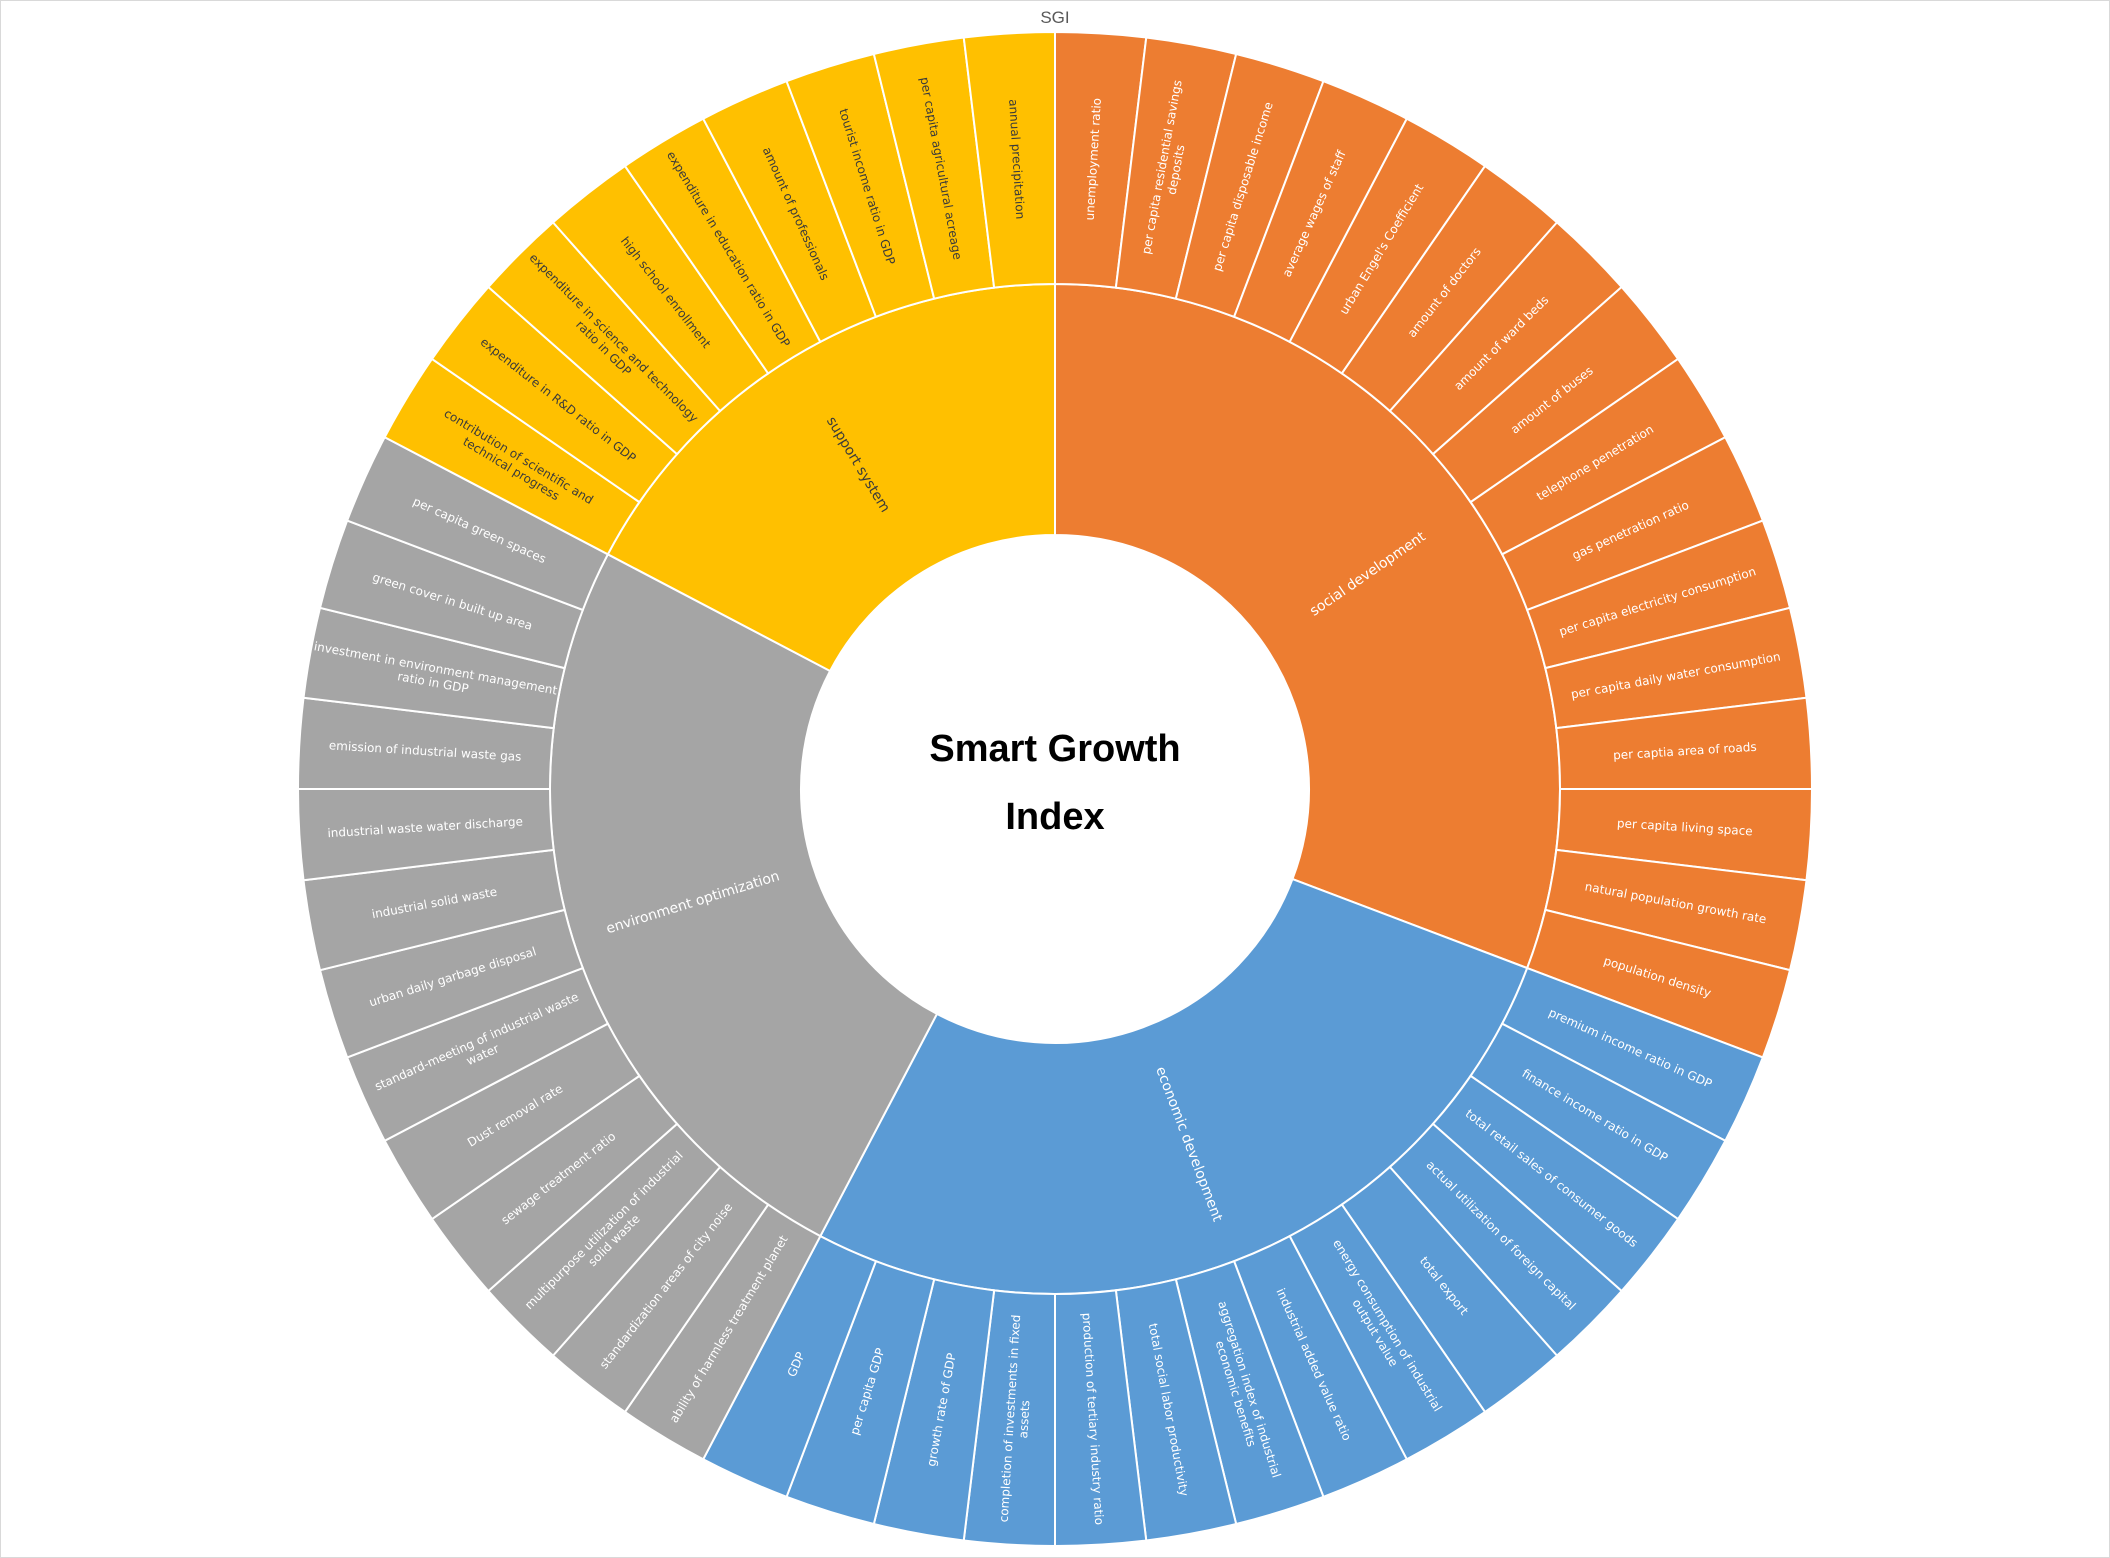  Describe the element at coordinates (1055, 817) in the screenshot. I see `center-label-line-2: Index` at that location.